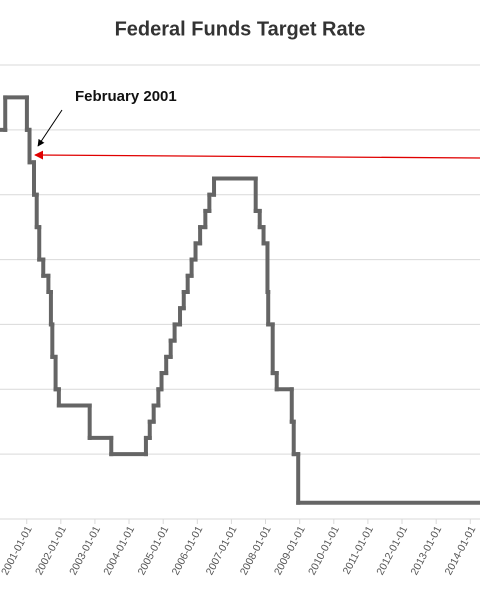  Describe the element at coordinates (240, 29) in the screenshot. I see `chart-title: Federal Funds Target Rate` at that location.